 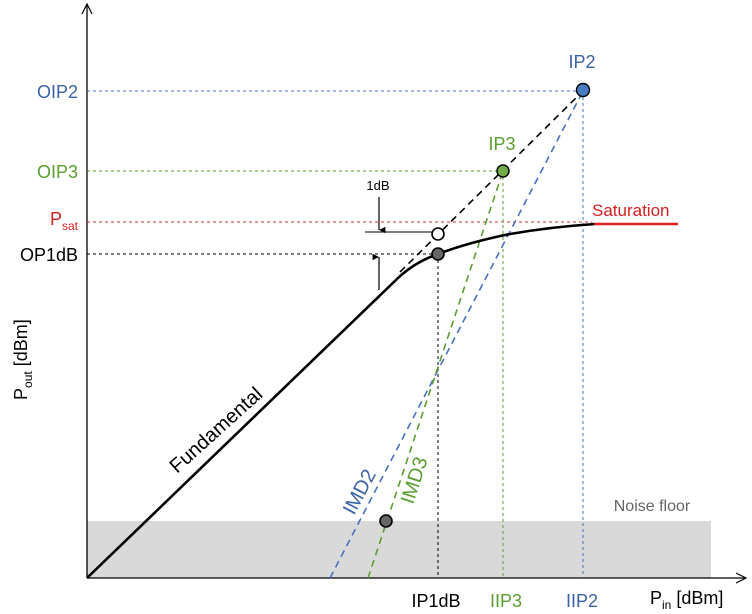 I want to click on noise-floor-marker, so click(x=386, y=521).